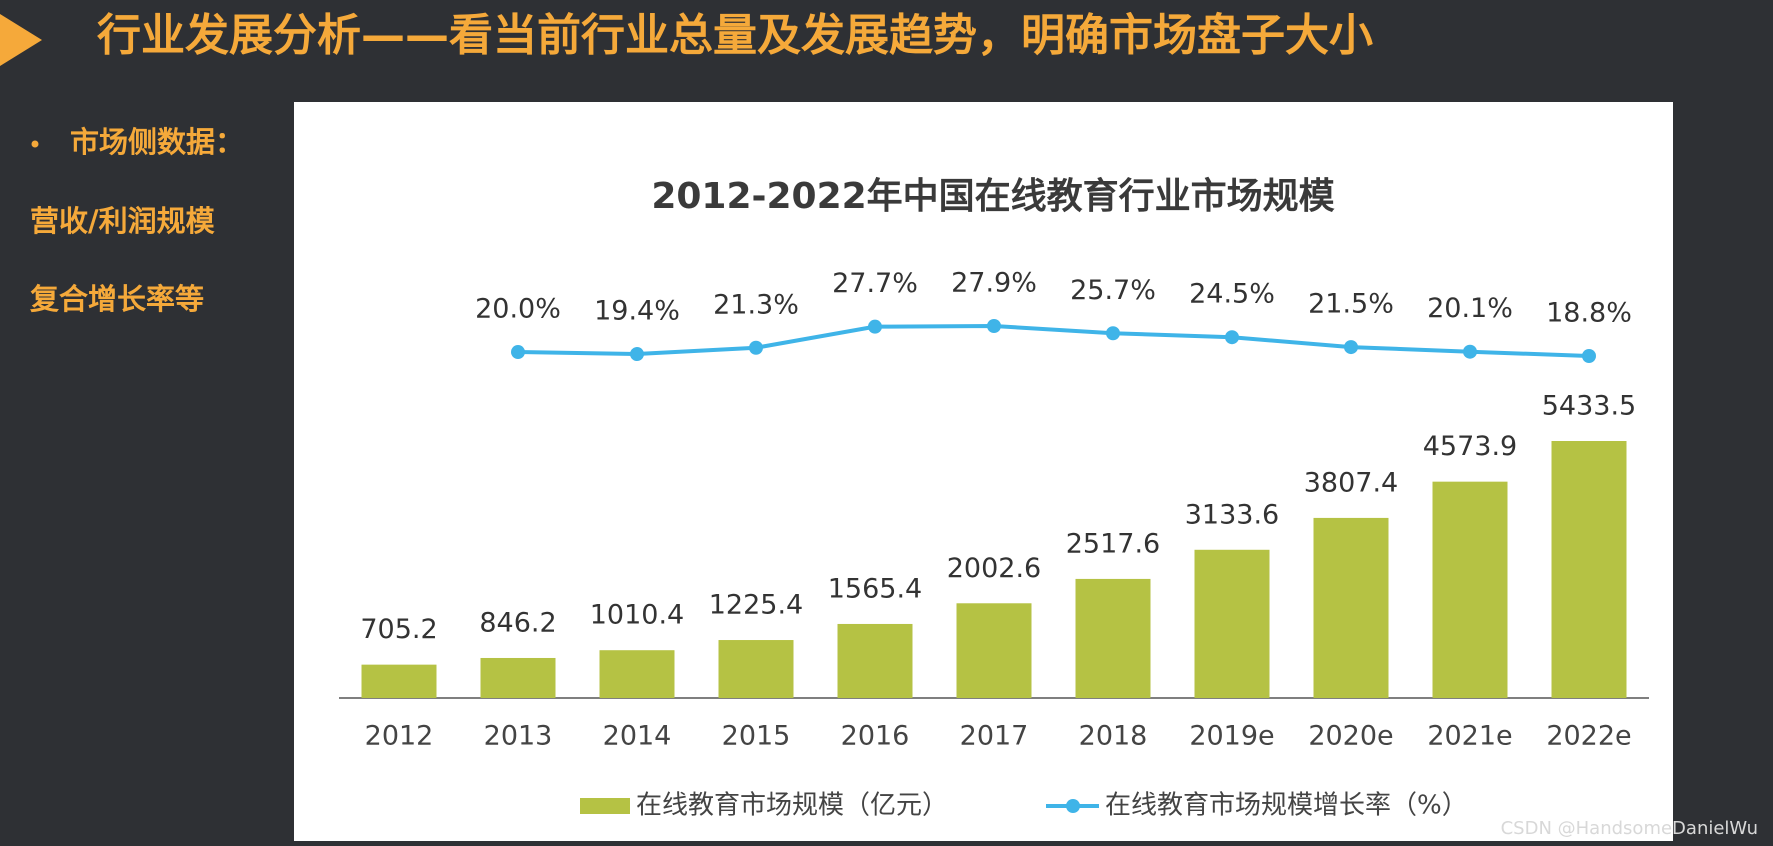 The height and width of the screenshot is (846, 1773). I want to click on bullet, so click(35, 144).